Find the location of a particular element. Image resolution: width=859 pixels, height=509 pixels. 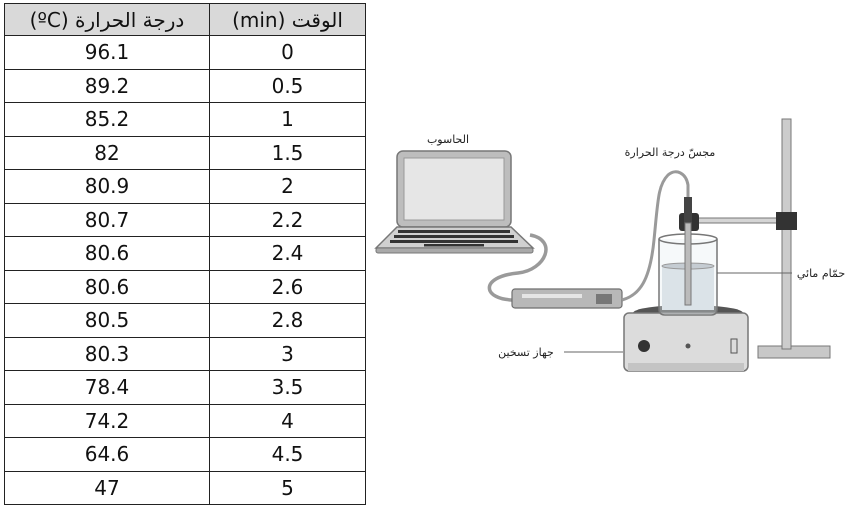

sensor-cable is located at coordinates (655, 236).